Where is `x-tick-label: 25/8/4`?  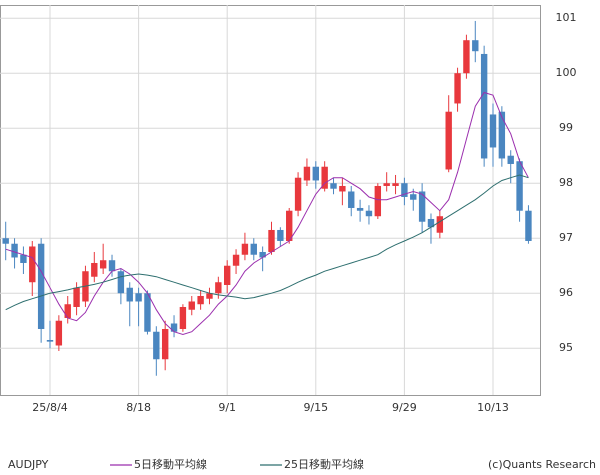 x-tick-label: 25/8/4 is located at coordinates (49, 407).